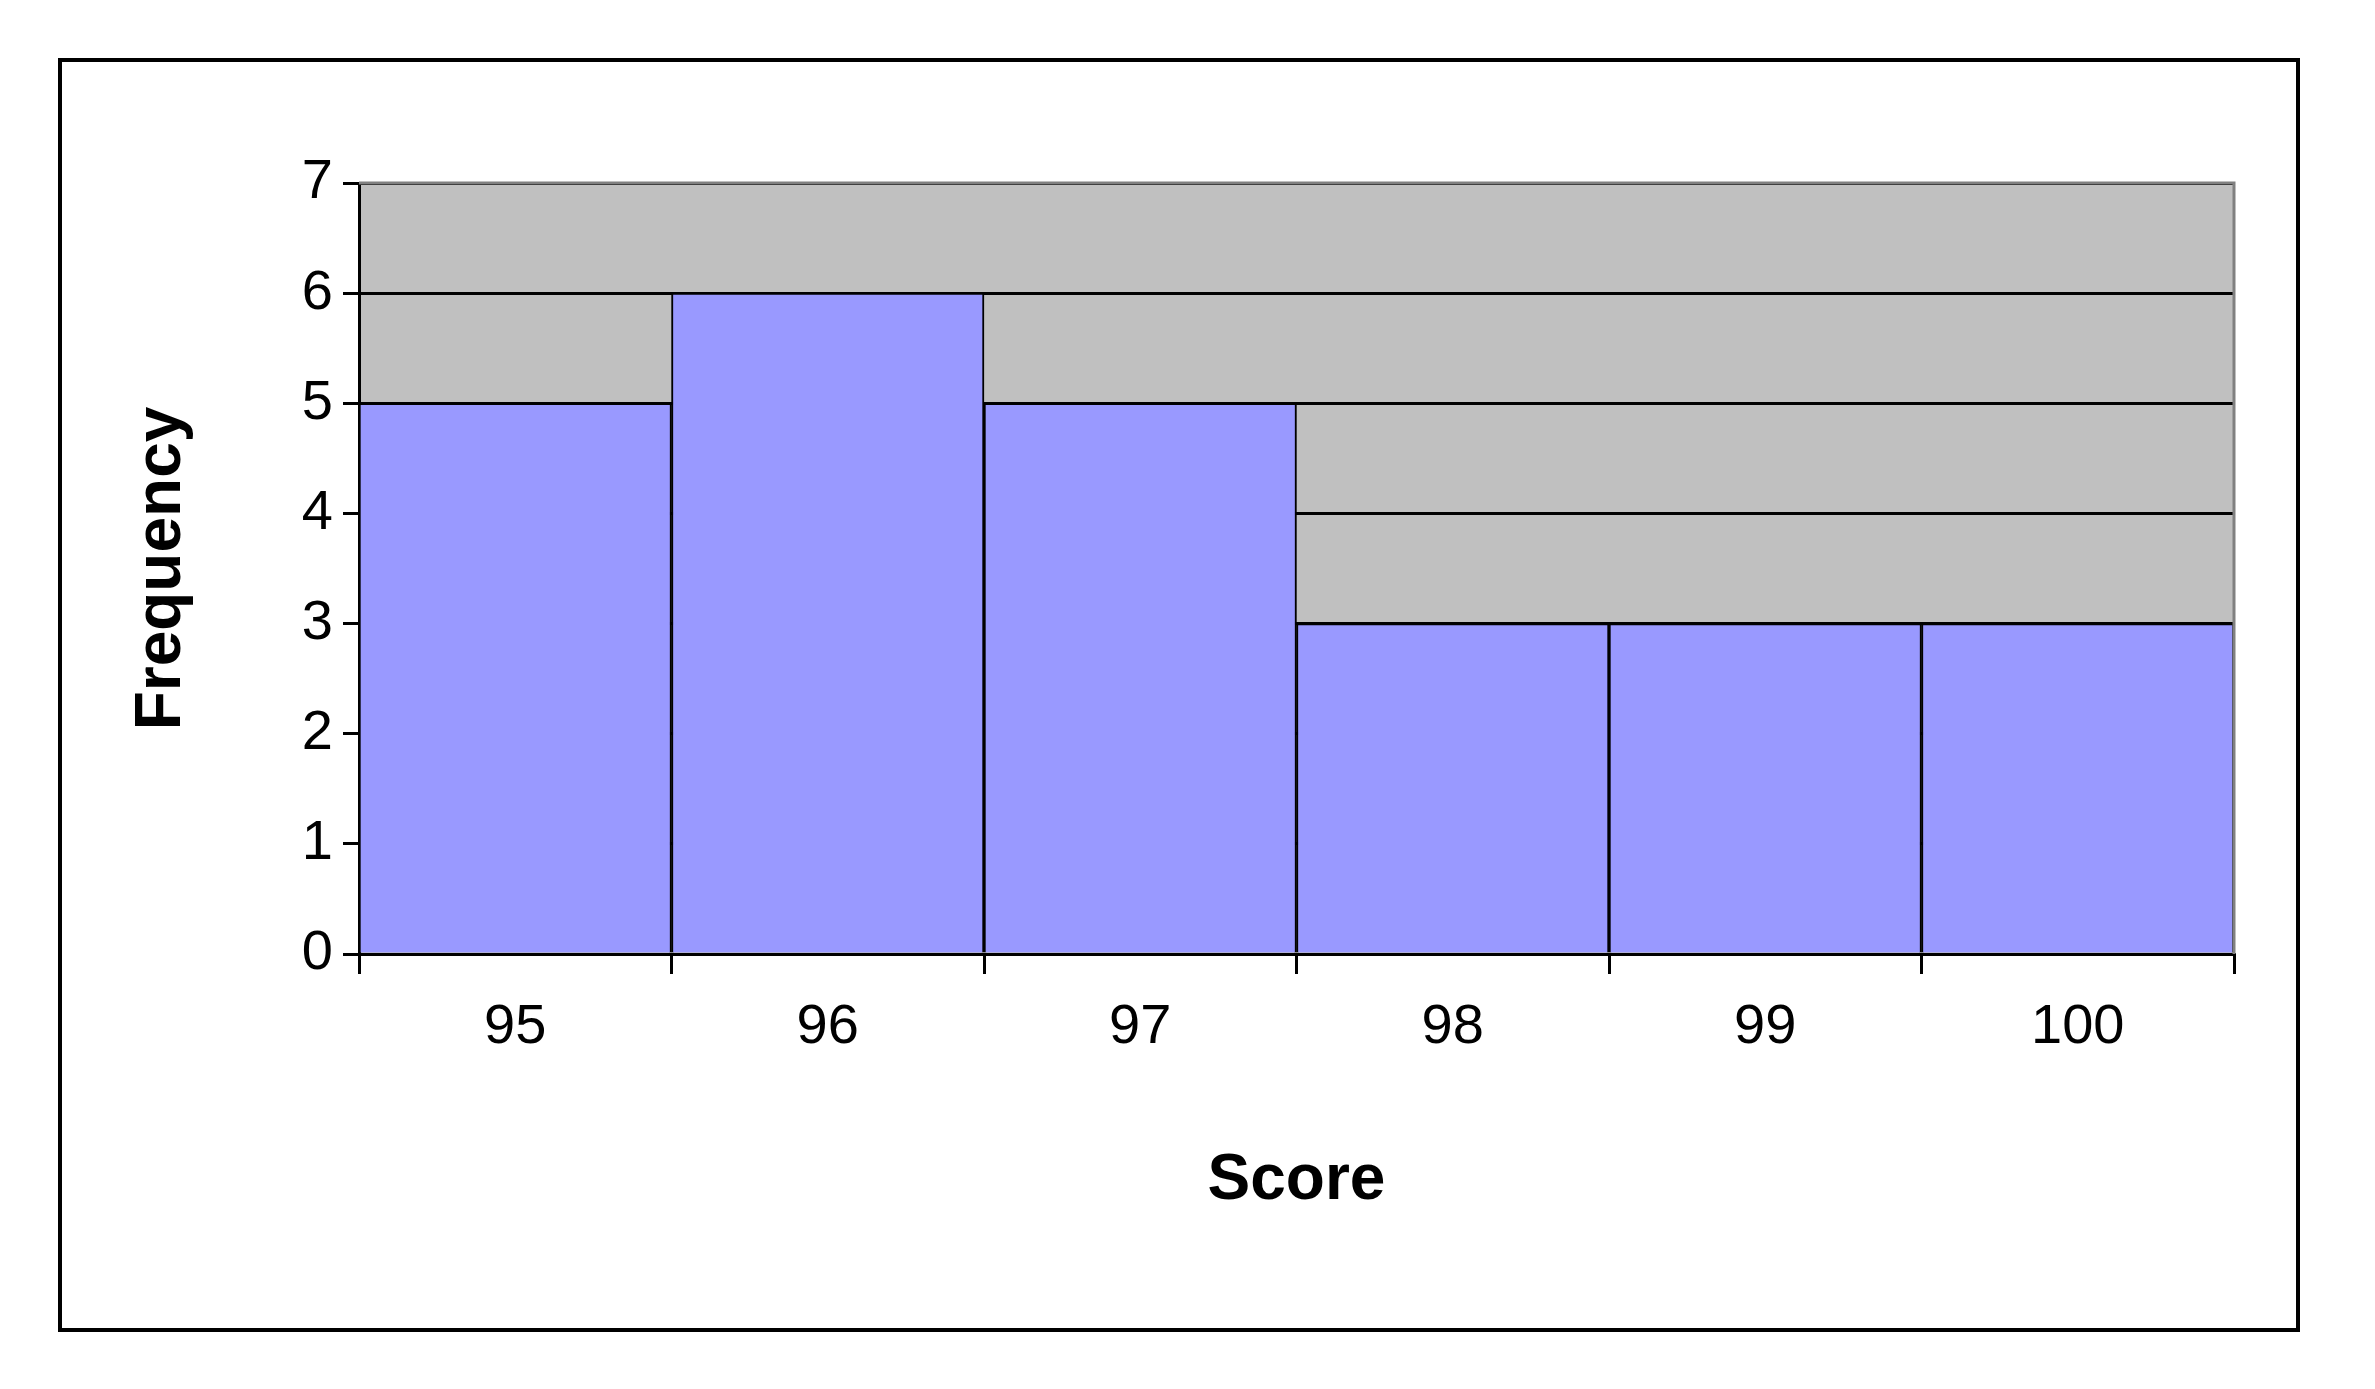  Describe the element at coordinates (2078, 1024) in the screenshot. I see `x-tick-label: 100` at that location.